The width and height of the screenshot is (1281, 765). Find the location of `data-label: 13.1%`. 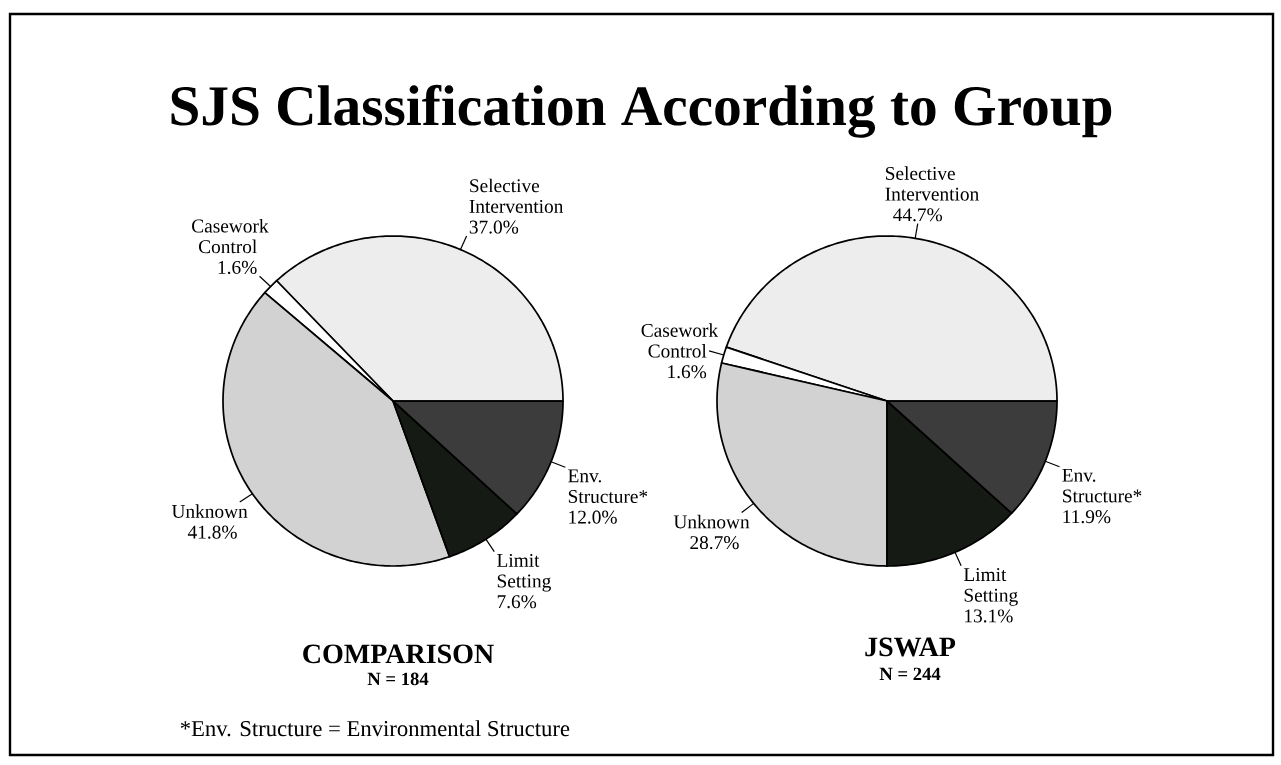

data-label: 13.1% is located at coordinates (989, 616).